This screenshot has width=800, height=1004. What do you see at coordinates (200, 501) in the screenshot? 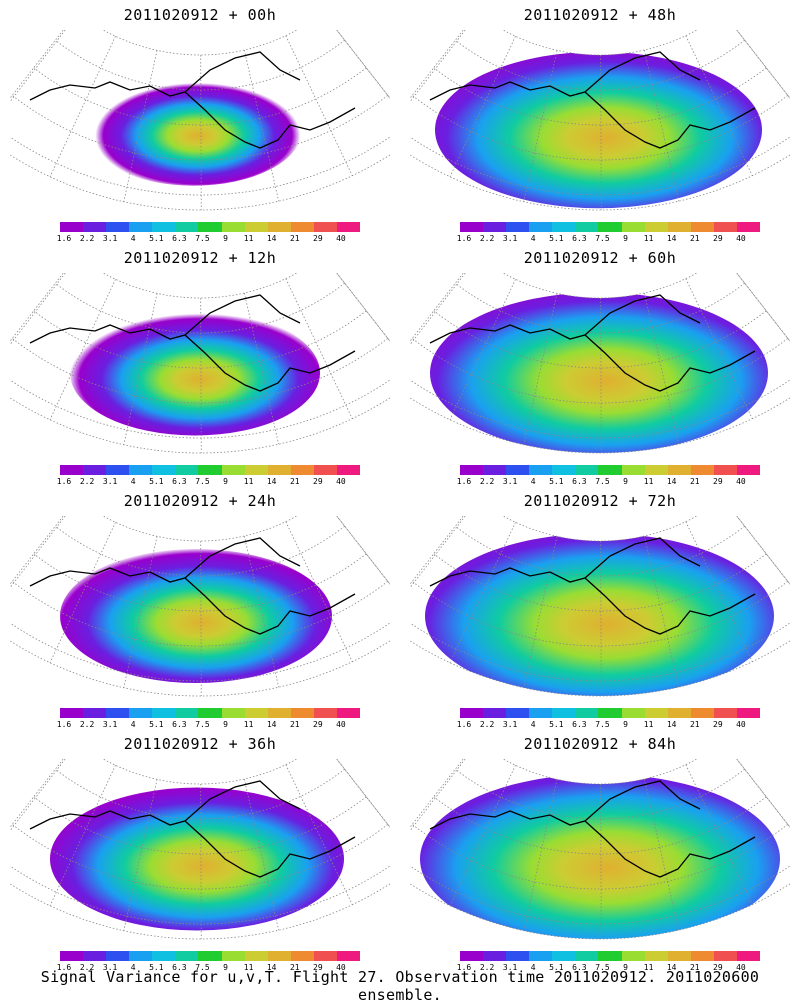
I see `panel-title: 2011020912 + 24h` at bounding box center [200, 501].